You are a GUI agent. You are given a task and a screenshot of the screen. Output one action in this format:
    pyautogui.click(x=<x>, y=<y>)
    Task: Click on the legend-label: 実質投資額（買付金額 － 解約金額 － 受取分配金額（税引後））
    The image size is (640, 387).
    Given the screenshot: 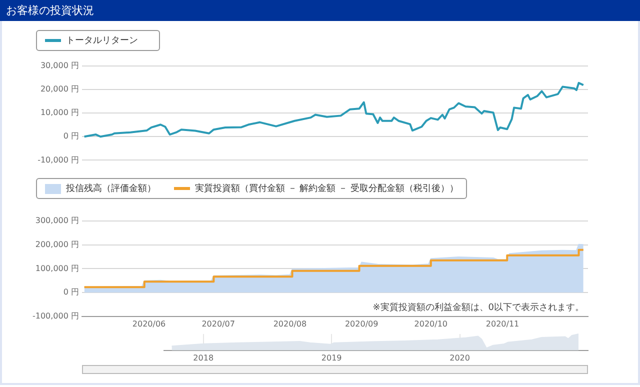 What is the action you would take?
    pyautogui.click(x=326, y=188)
    